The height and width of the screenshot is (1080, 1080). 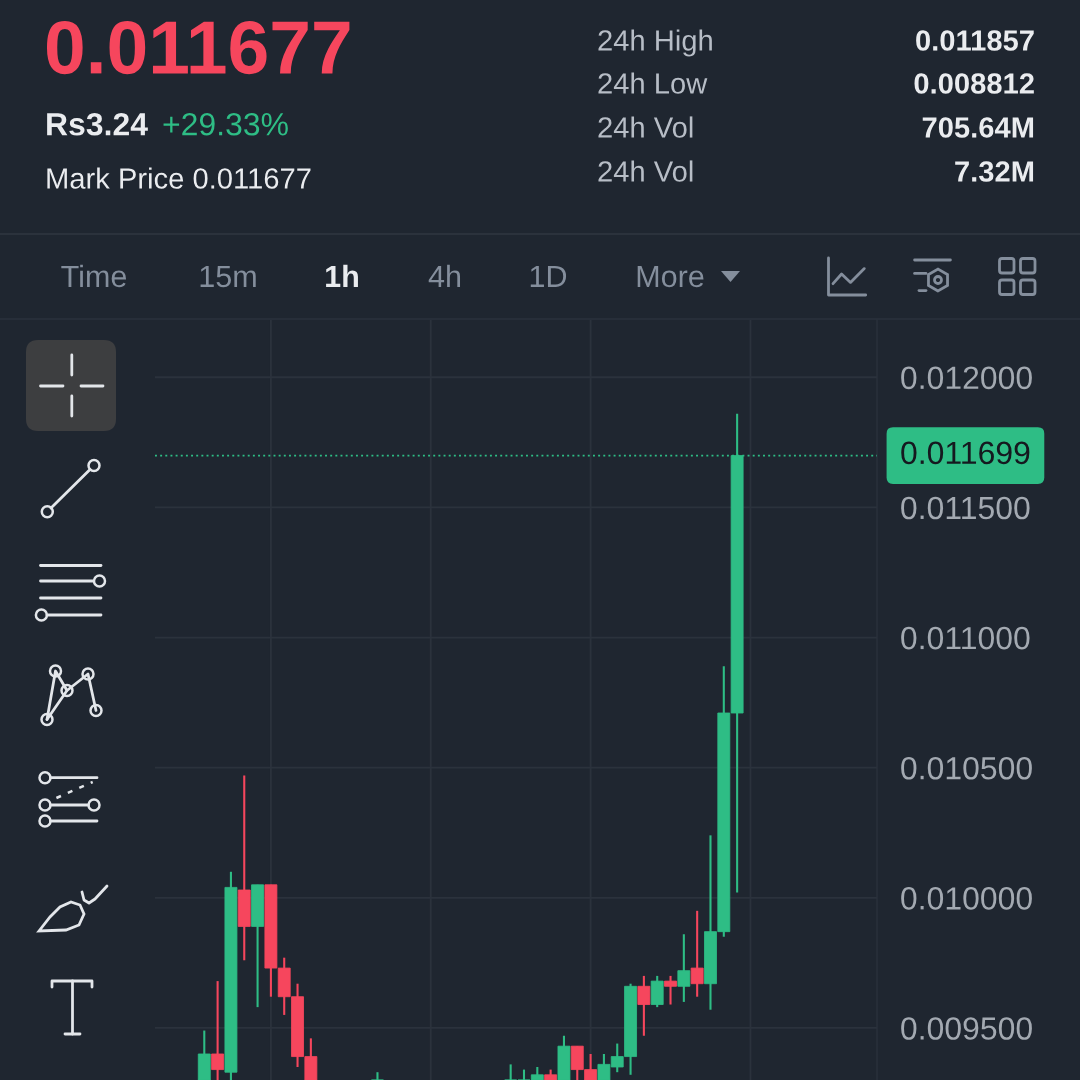 What do you see at coordinates (974, 83) in the screenshot?
I see `text: 0.008812` at bounding box center [974, 83].